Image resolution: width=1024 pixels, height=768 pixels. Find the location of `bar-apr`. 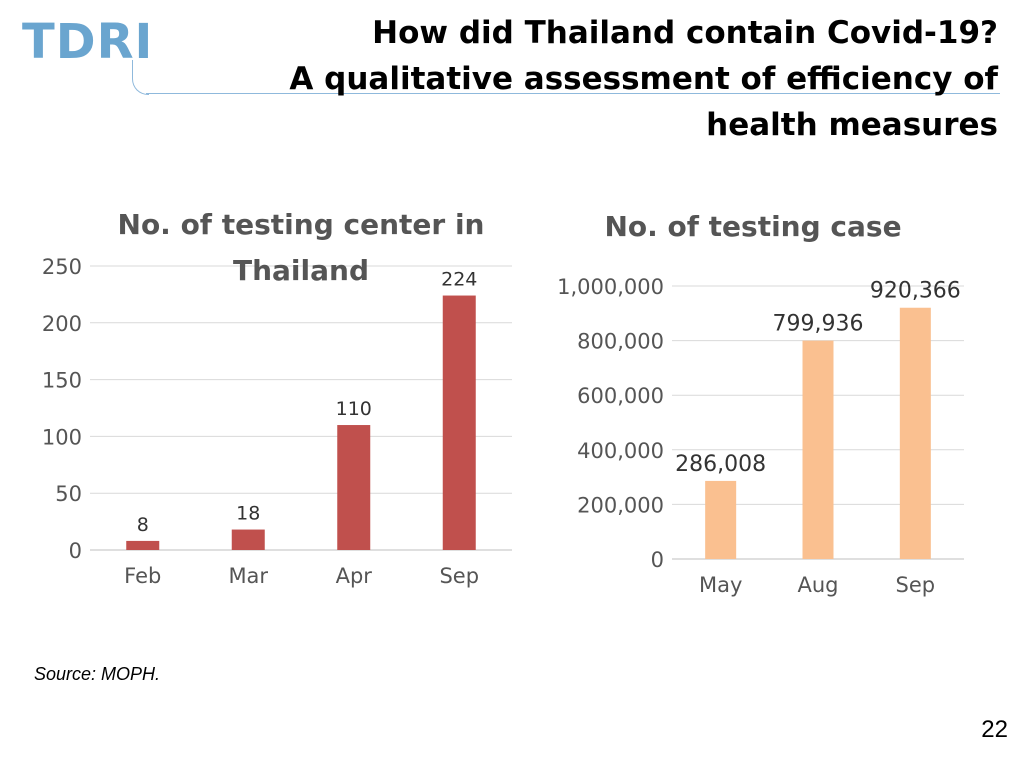

bar-apr is located at coordinates (354, 487).